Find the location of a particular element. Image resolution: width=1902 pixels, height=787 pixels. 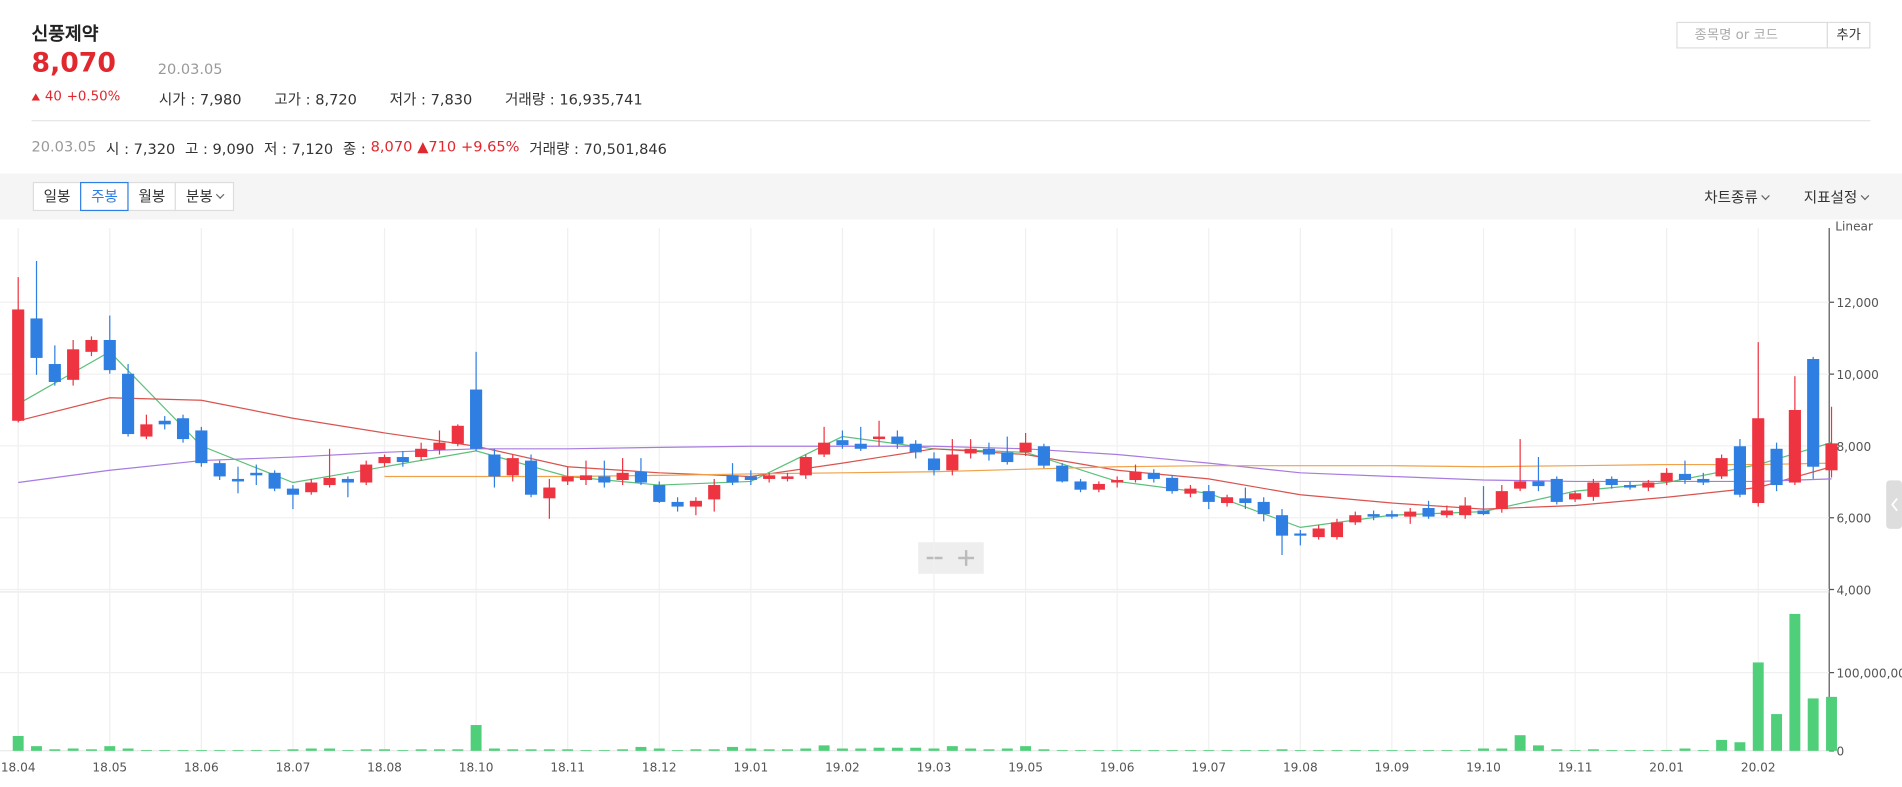

zoom-control is located at coordinates (951, 558).